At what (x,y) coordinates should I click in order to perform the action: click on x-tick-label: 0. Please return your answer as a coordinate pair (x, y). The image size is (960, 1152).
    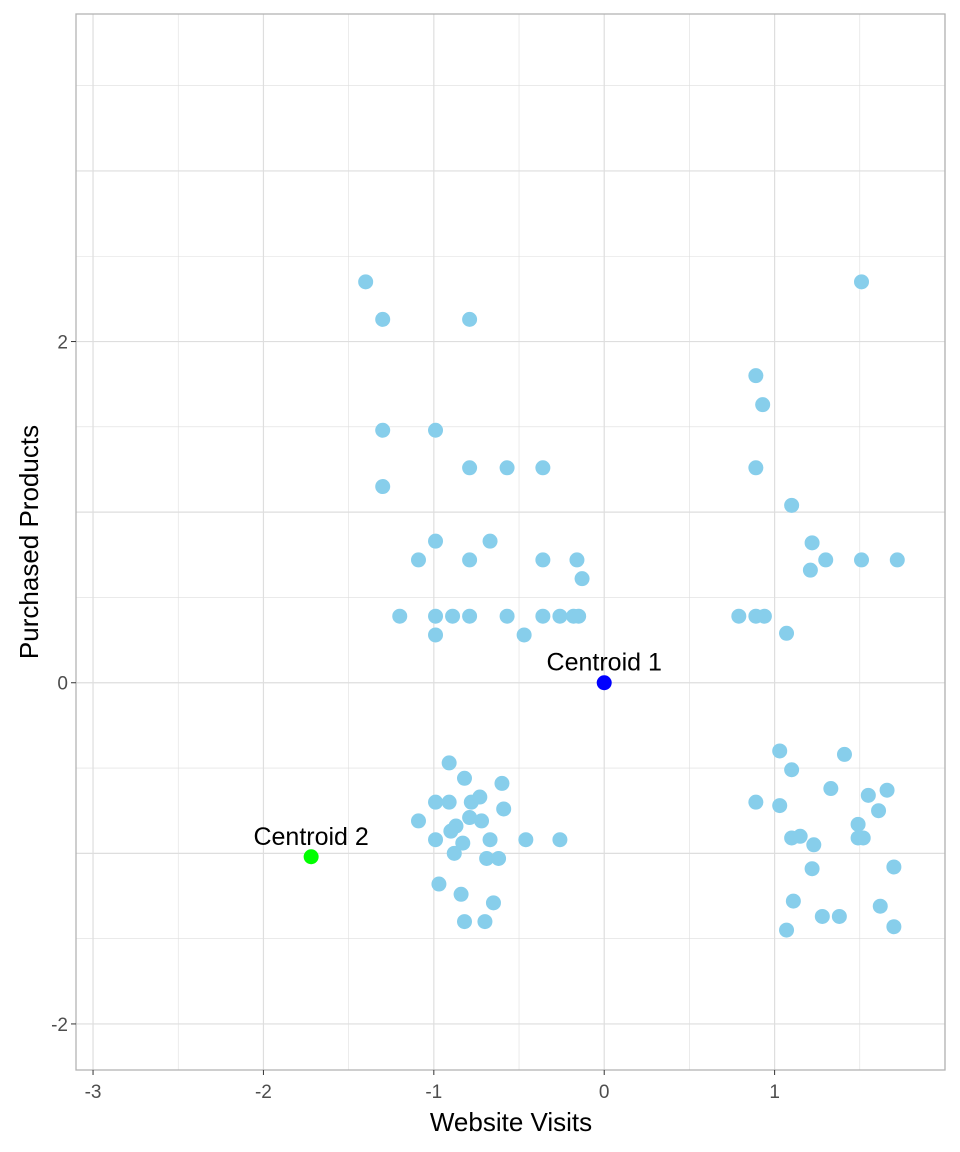
    Looking at the image, I should click on (604, 1092).